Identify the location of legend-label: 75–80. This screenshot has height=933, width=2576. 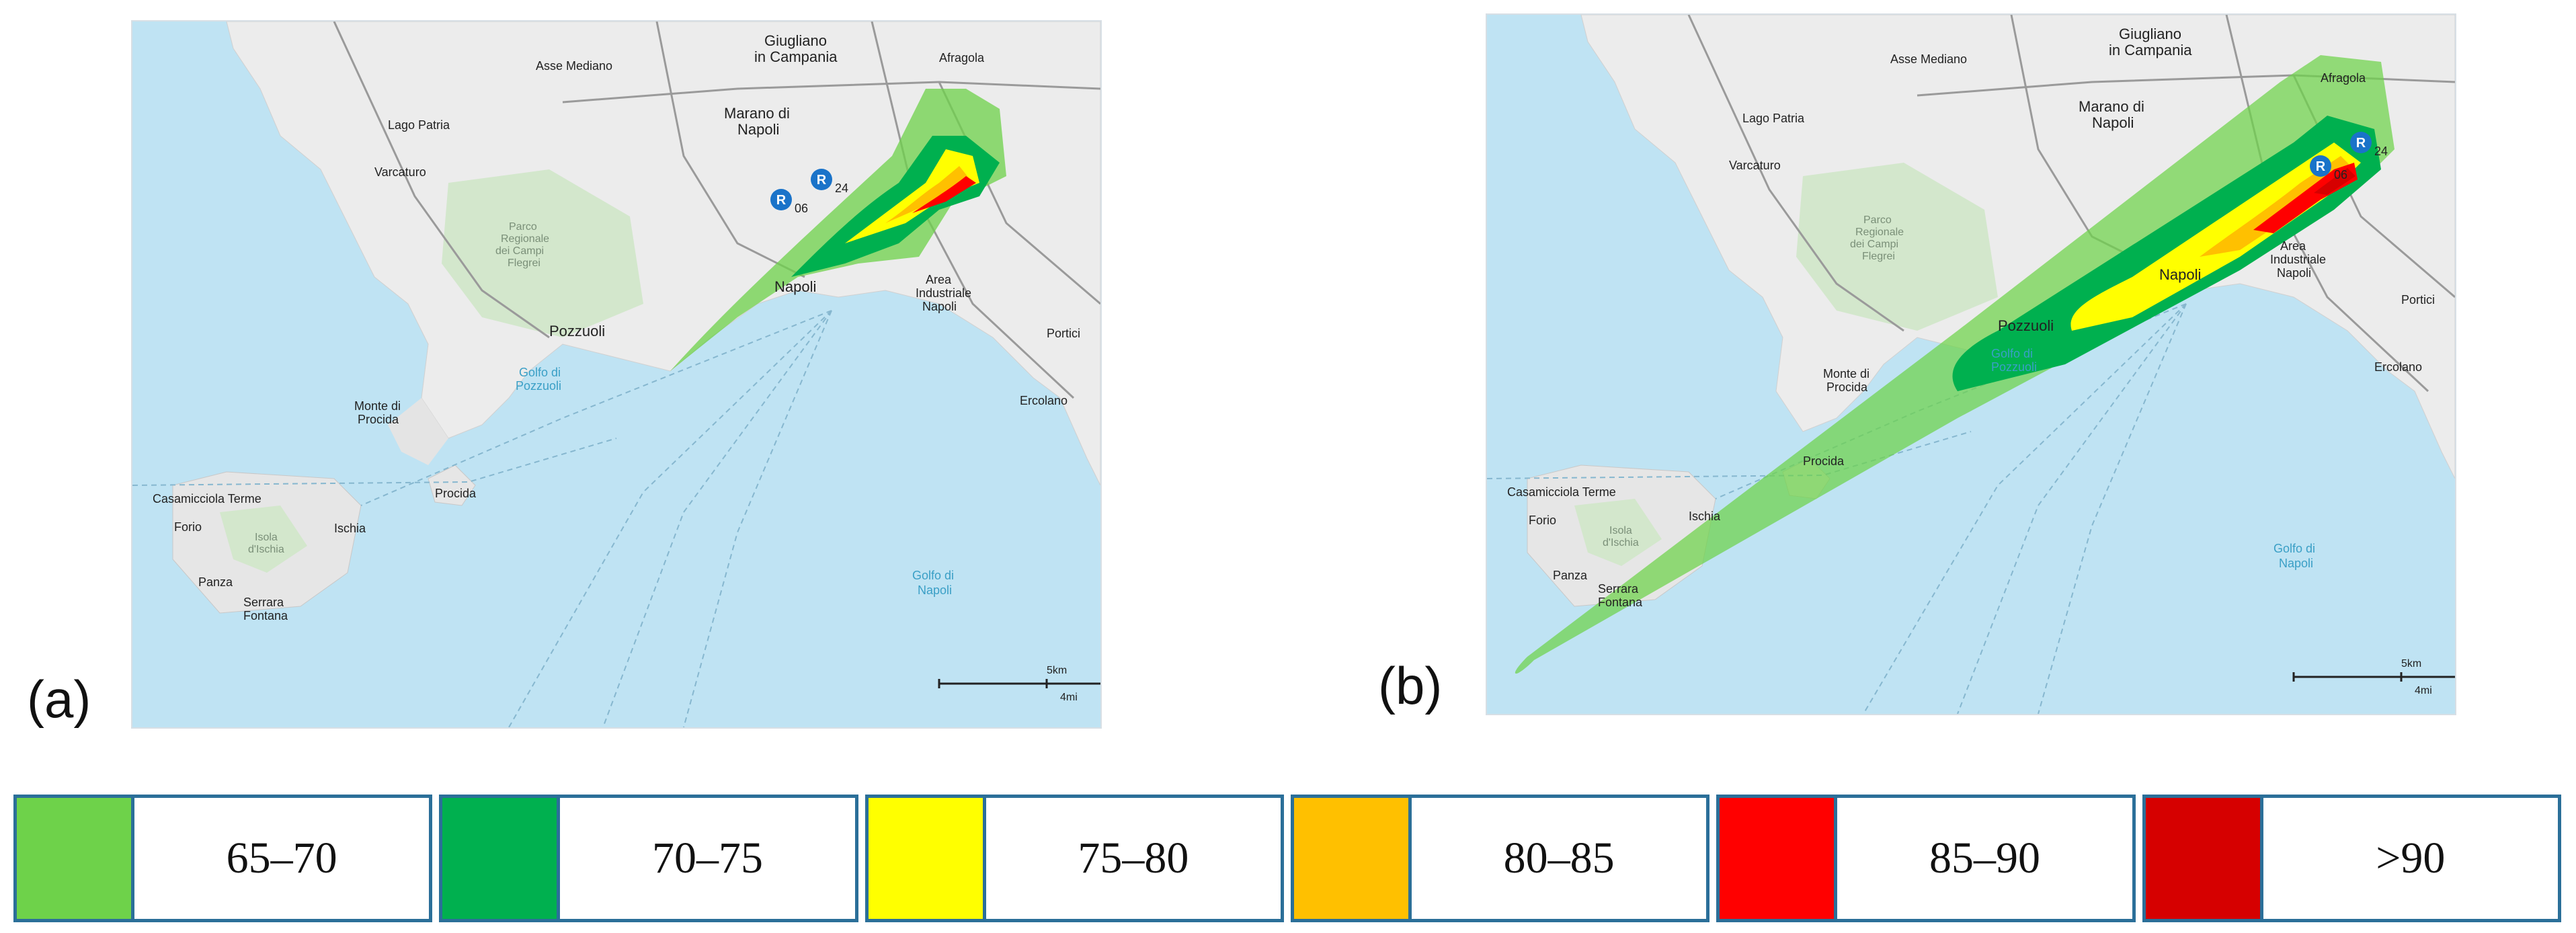
(1133, 858).